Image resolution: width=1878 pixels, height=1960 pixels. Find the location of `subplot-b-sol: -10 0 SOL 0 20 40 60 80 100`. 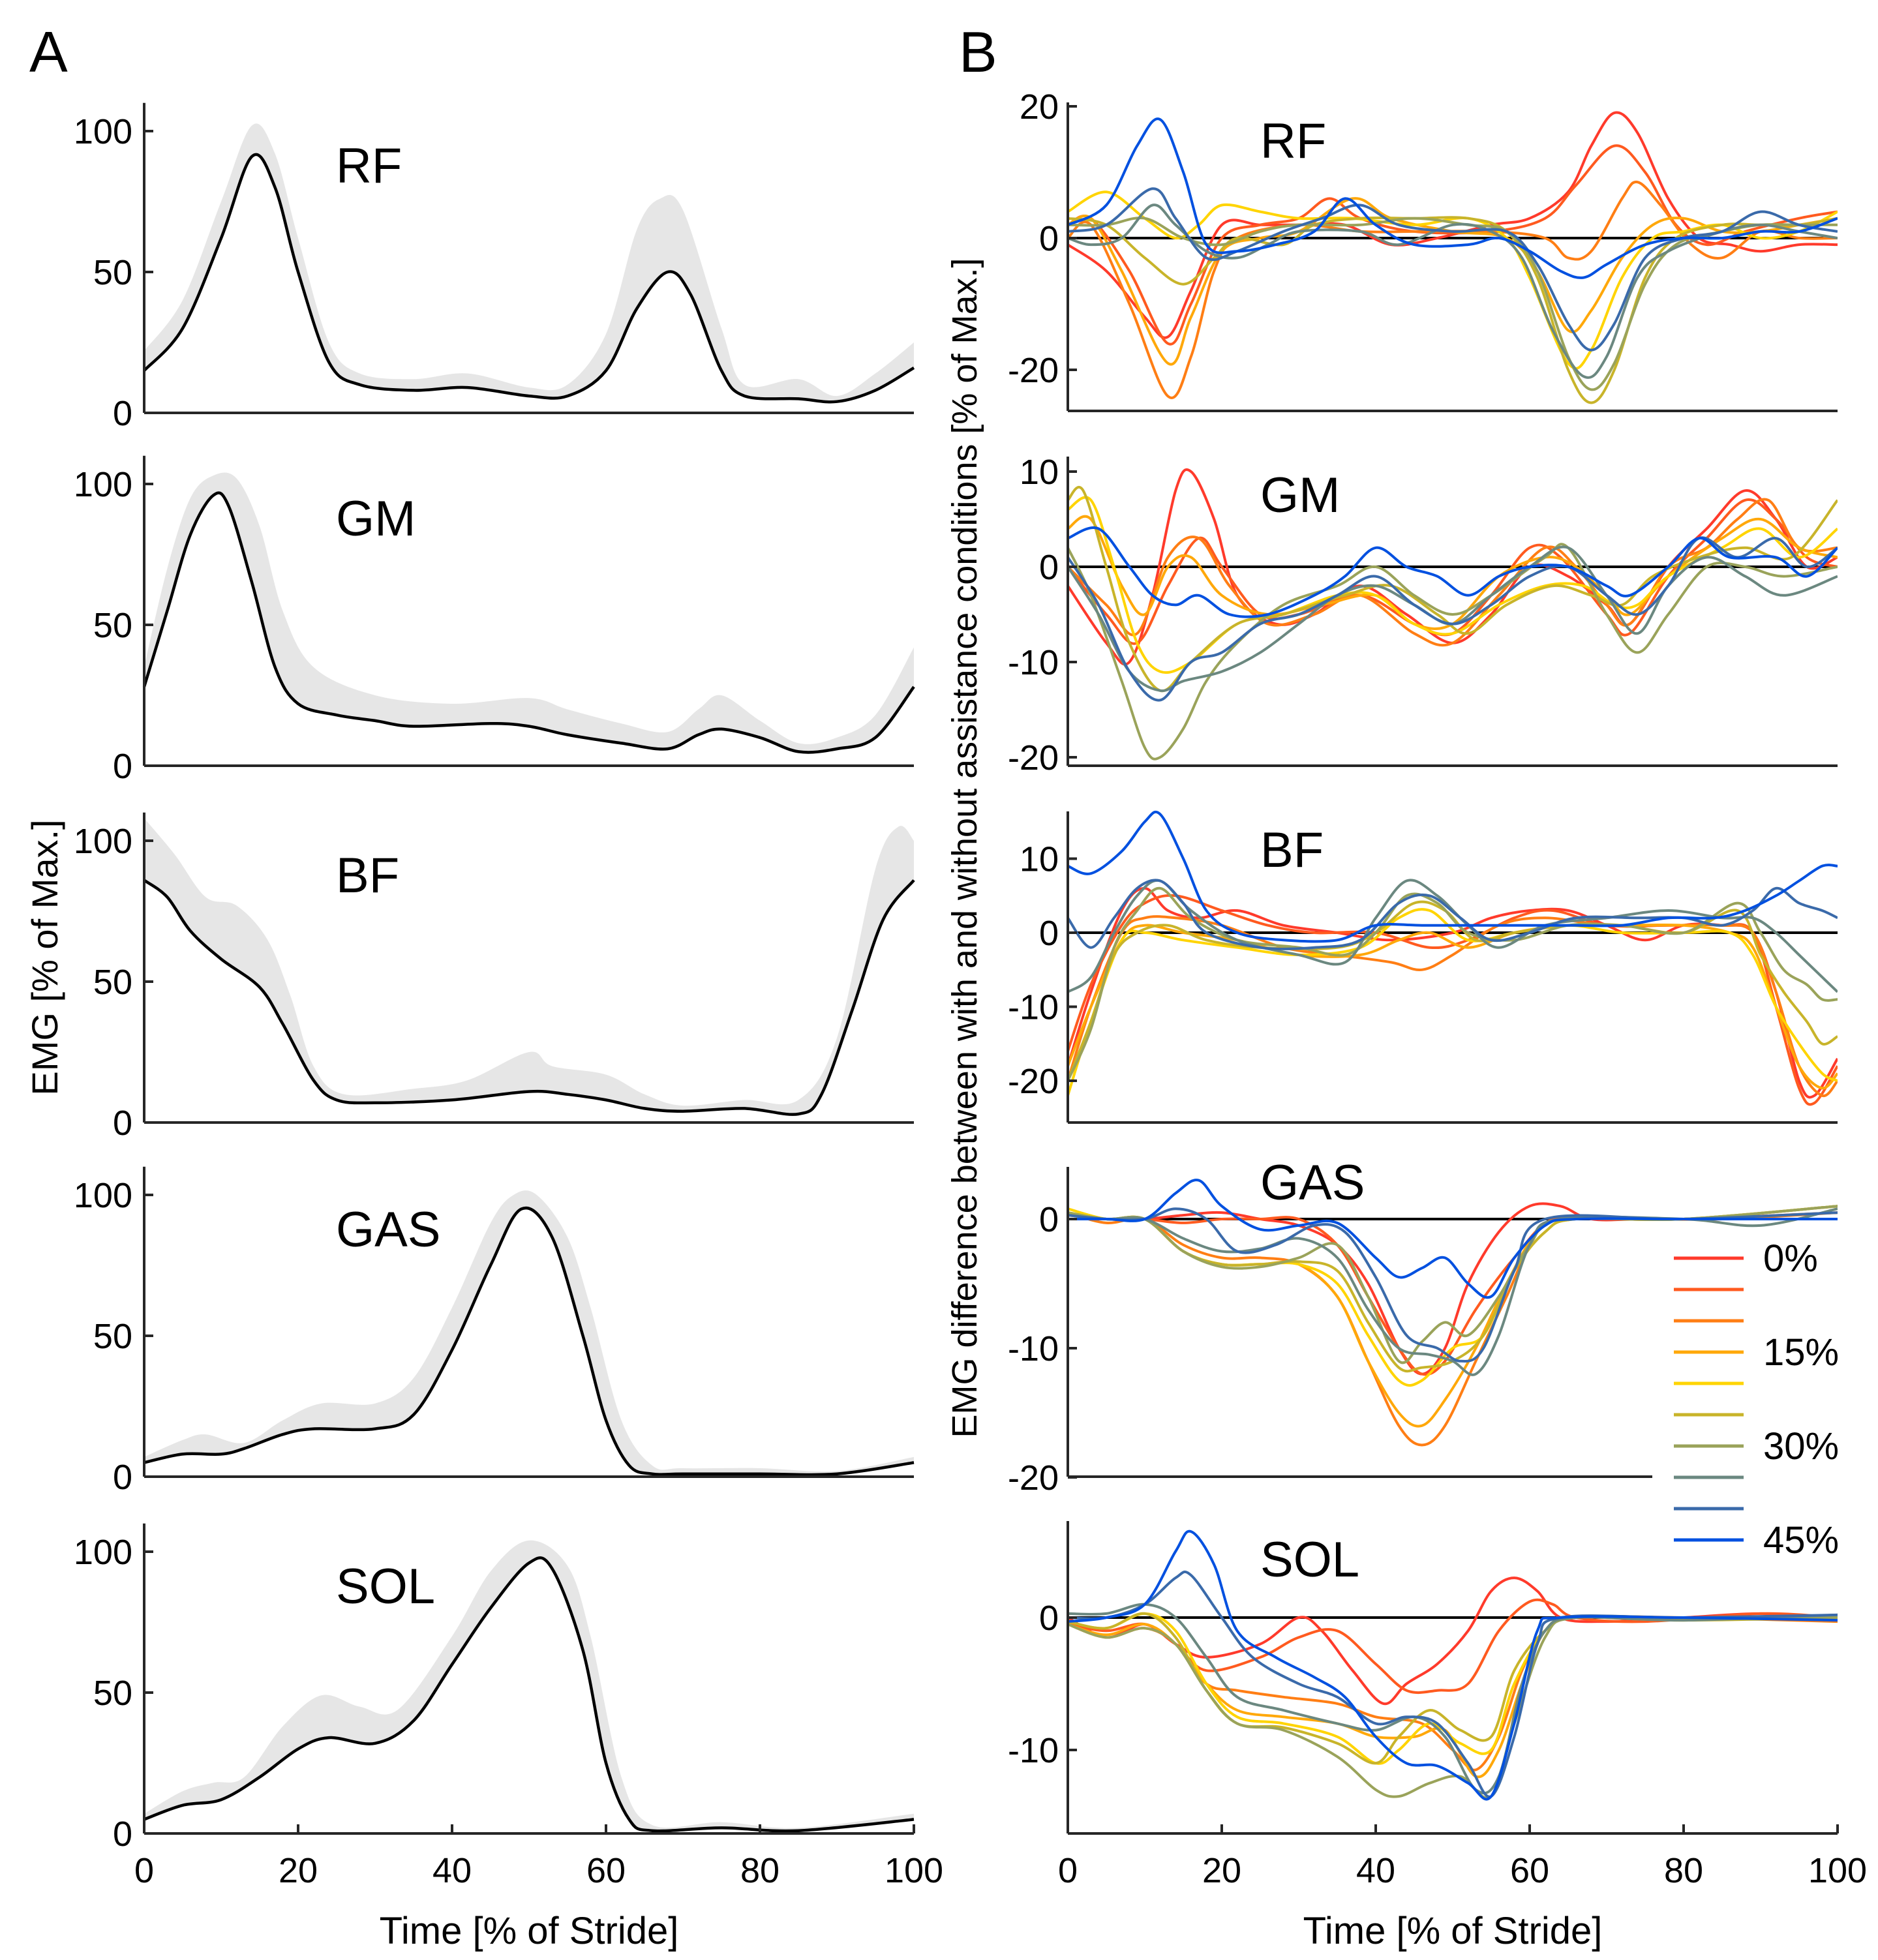

subplot-b-sol: -10 0 SOL 0 20 40 60 80 100 is located at coordinates (1437, 1705).